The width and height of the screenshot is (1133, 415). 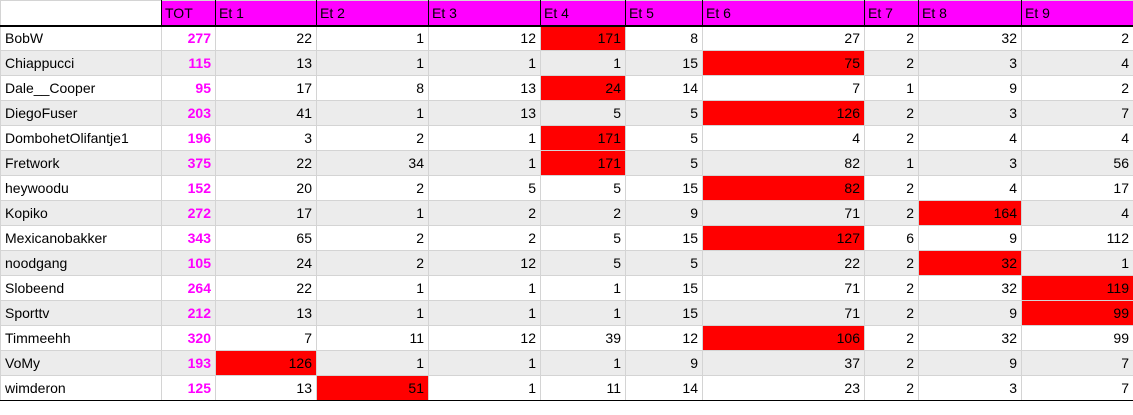 What do you see at coordinates (81, 213) in the screenshot?
I see `player-name-cell: Kopiko` at bounding box center [81, 213].